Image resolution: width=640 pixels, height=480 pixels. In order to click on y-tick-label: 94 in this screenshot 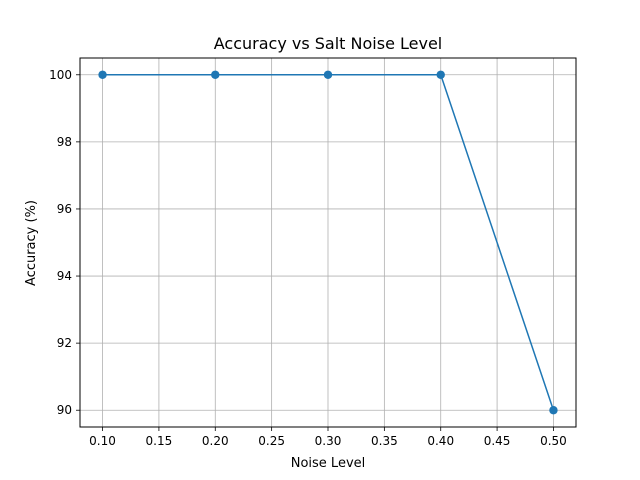, I will do `click(64, 276)`.